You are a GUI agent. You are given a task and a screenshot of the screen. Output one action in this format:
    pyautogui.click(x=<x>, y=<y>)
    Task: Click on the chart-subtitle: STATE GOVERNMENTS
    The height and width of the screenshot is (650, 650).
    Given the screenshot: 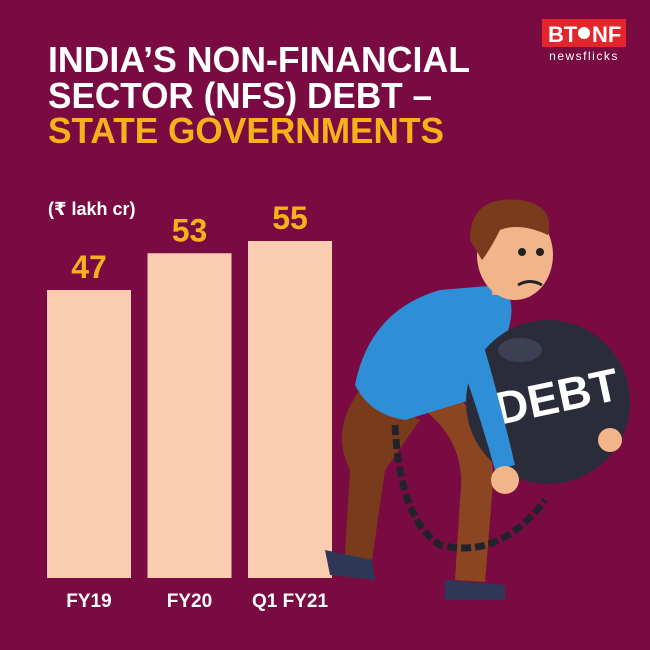 What is the action you would take?
    pyautogui.click(x=246, y=130)
    